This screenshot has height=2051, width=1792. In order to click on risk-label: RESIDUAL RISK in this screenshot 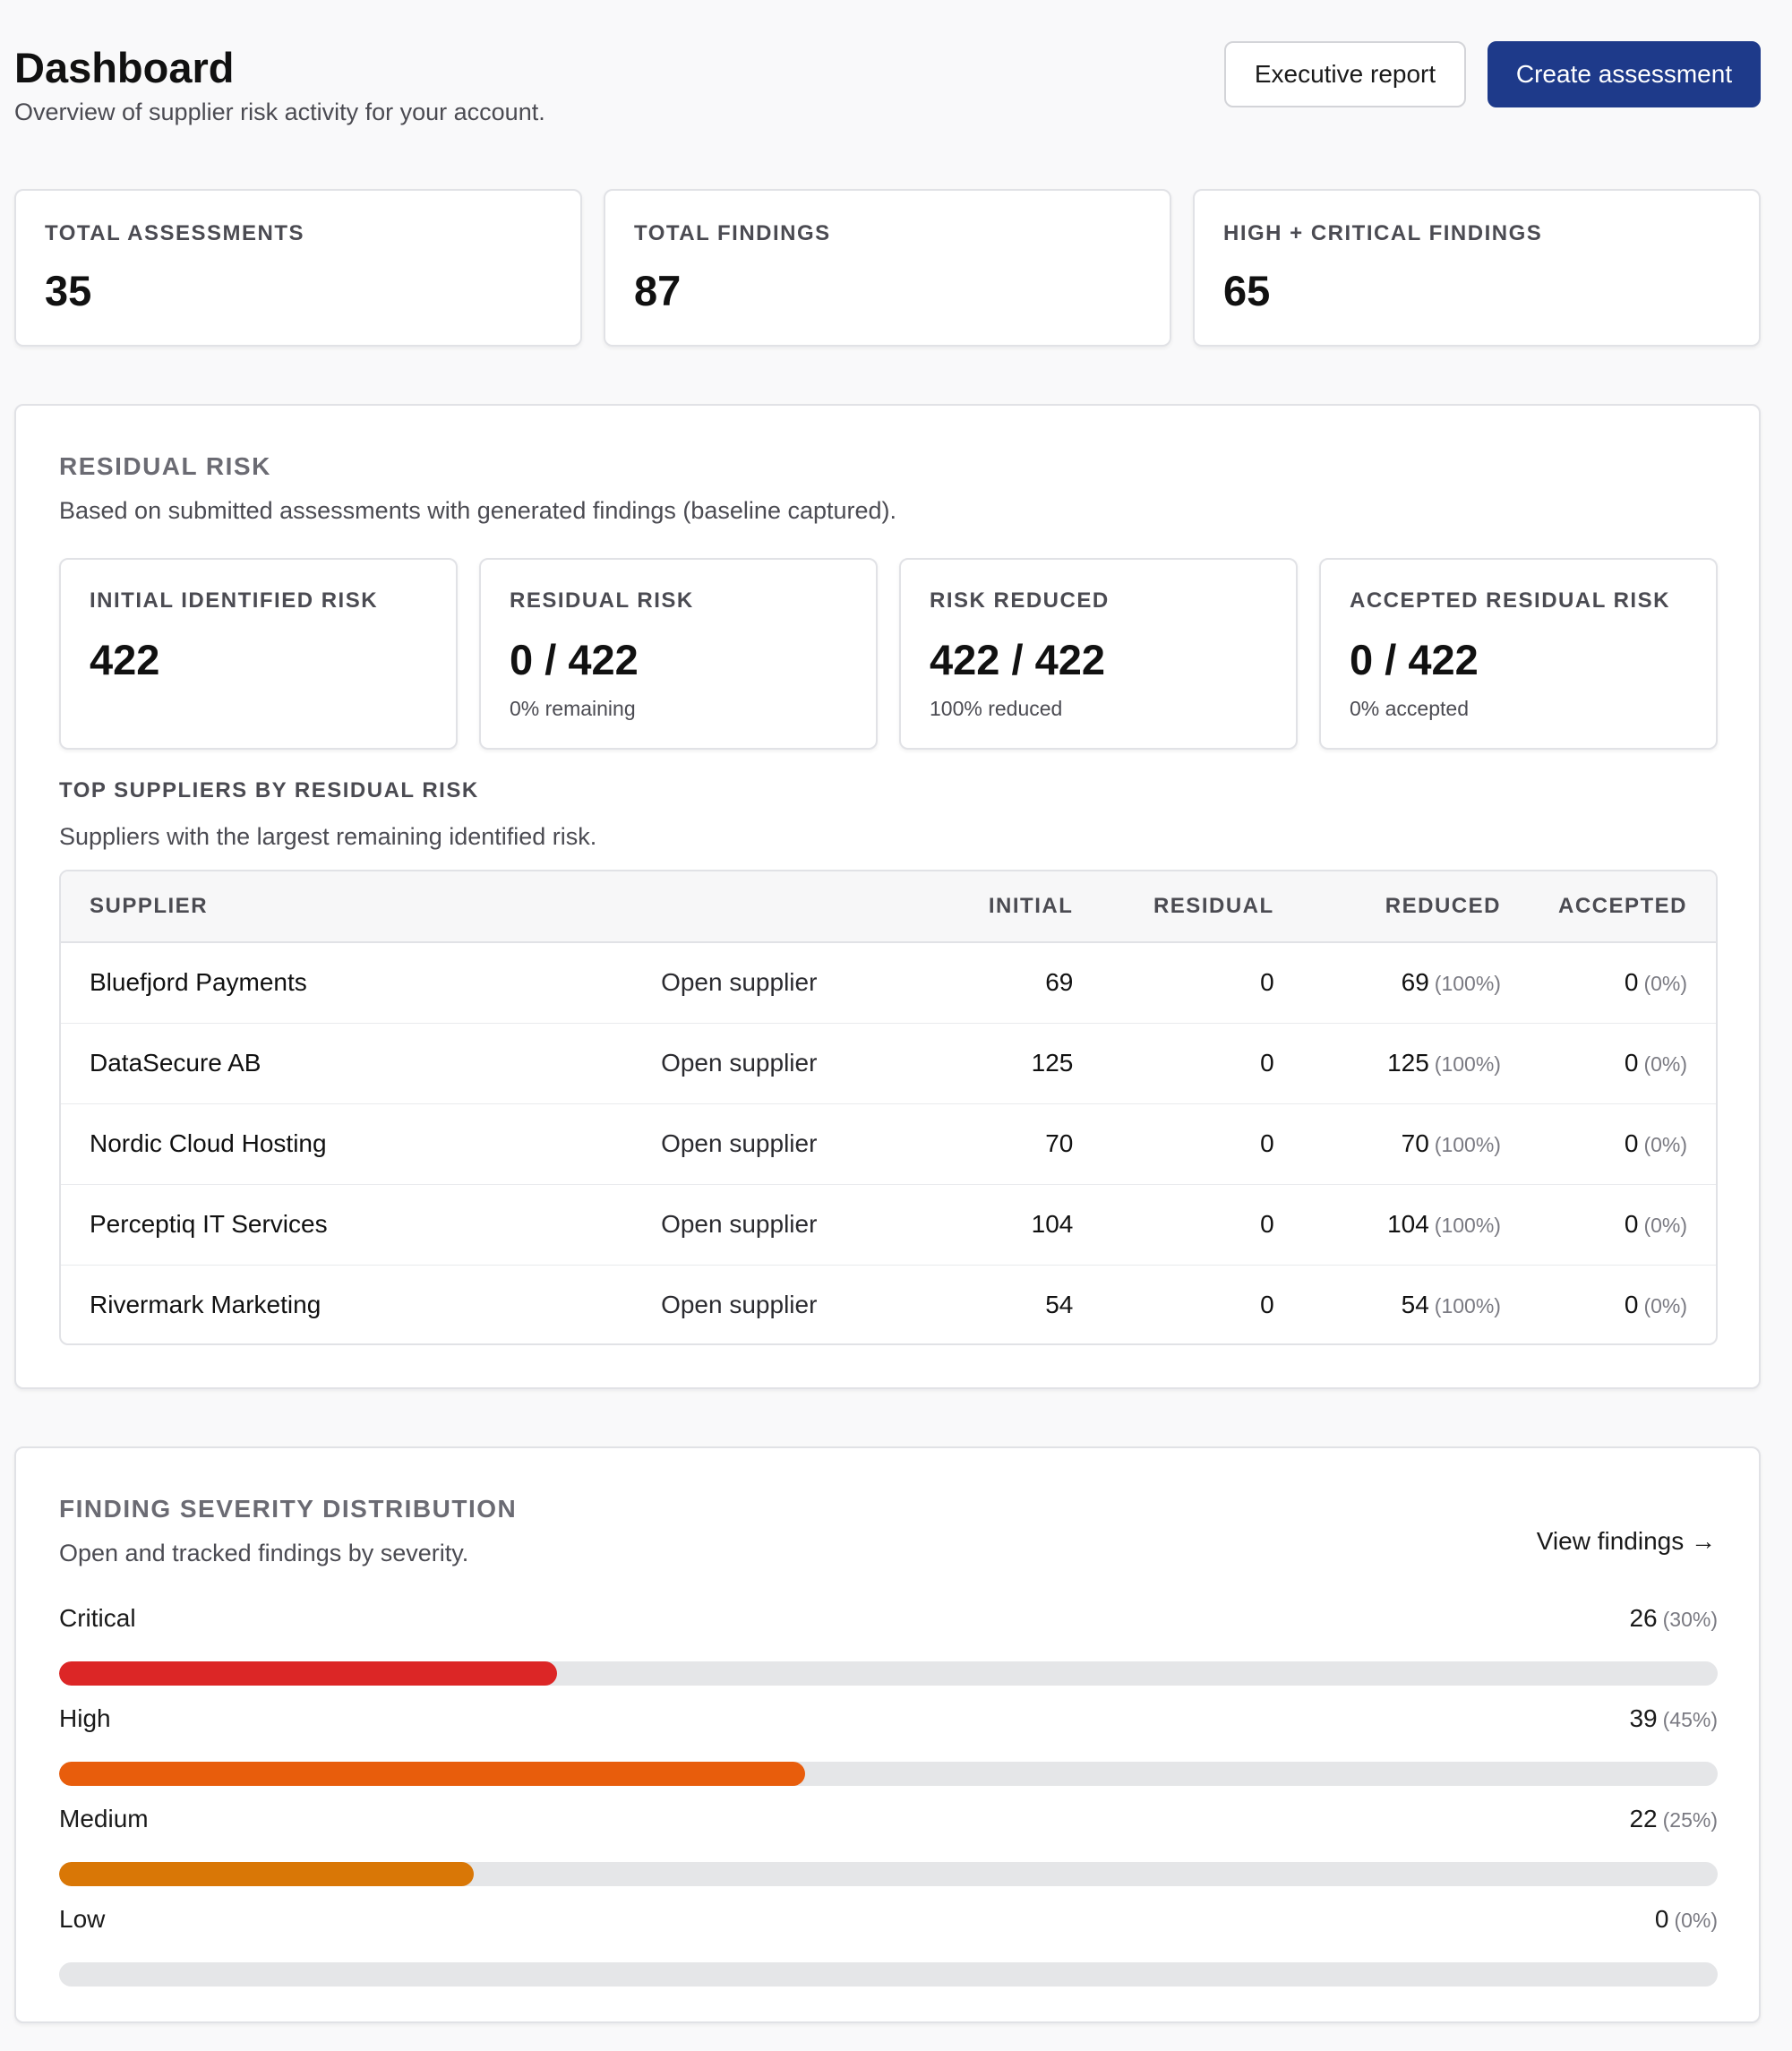, I will do `click(602, 600)`.